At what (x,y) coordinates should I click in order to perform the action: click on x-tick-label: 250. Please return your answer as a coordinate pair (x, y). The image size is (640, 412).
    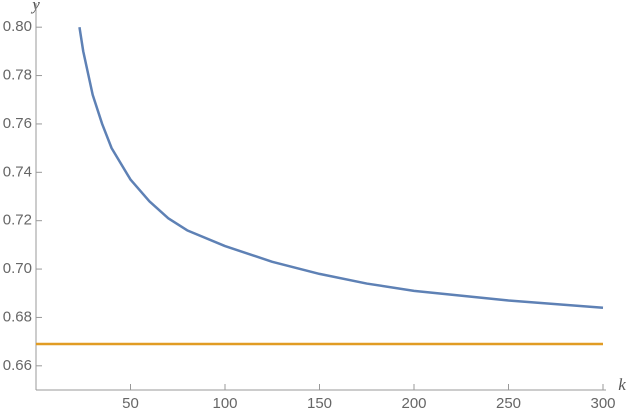
    Looking at the image, I should click on (508, 403).